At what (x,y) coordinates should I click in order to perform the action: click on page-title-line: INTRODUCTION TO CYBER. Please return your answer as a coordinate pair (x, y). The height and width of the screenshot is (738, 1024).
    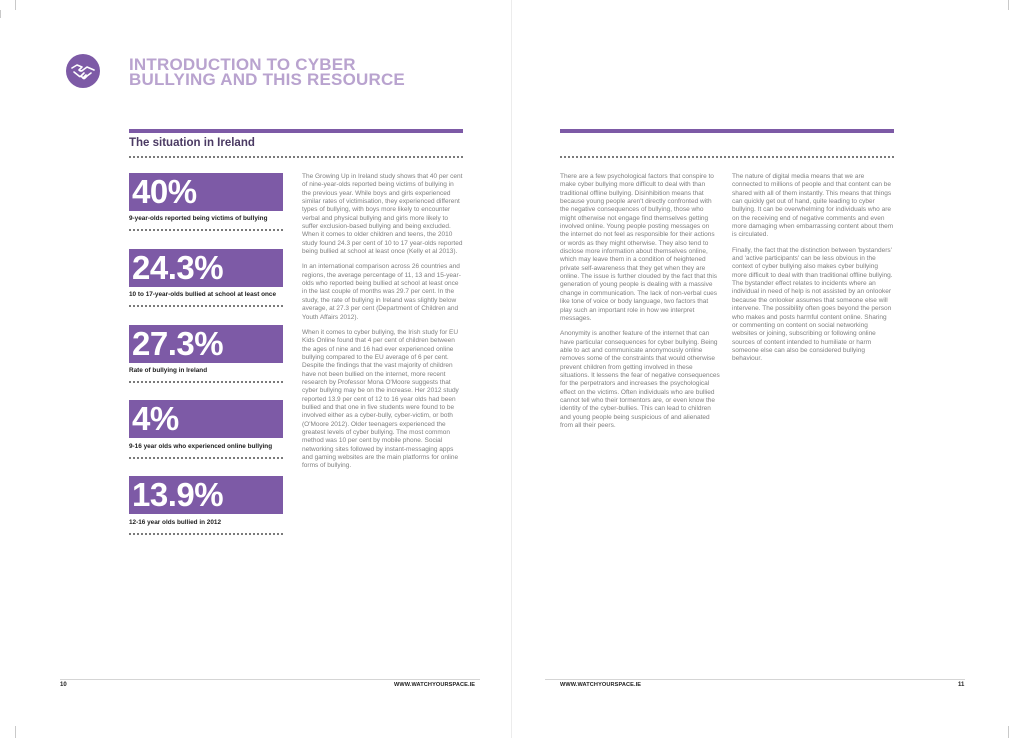
    Looking at the image, I should click on (242, 64).